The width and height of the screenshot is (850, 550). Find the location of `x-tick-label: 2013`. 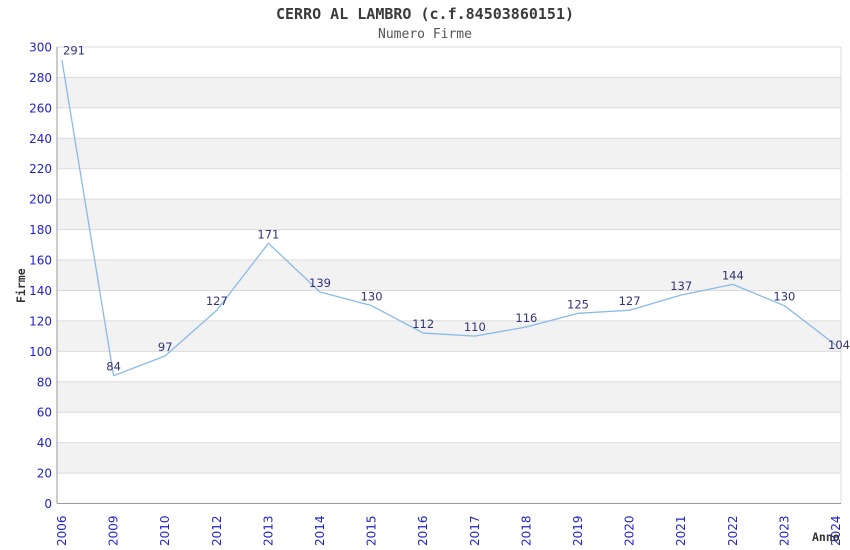

x-tick-label: 2013 is located at coordinates (268, 530).